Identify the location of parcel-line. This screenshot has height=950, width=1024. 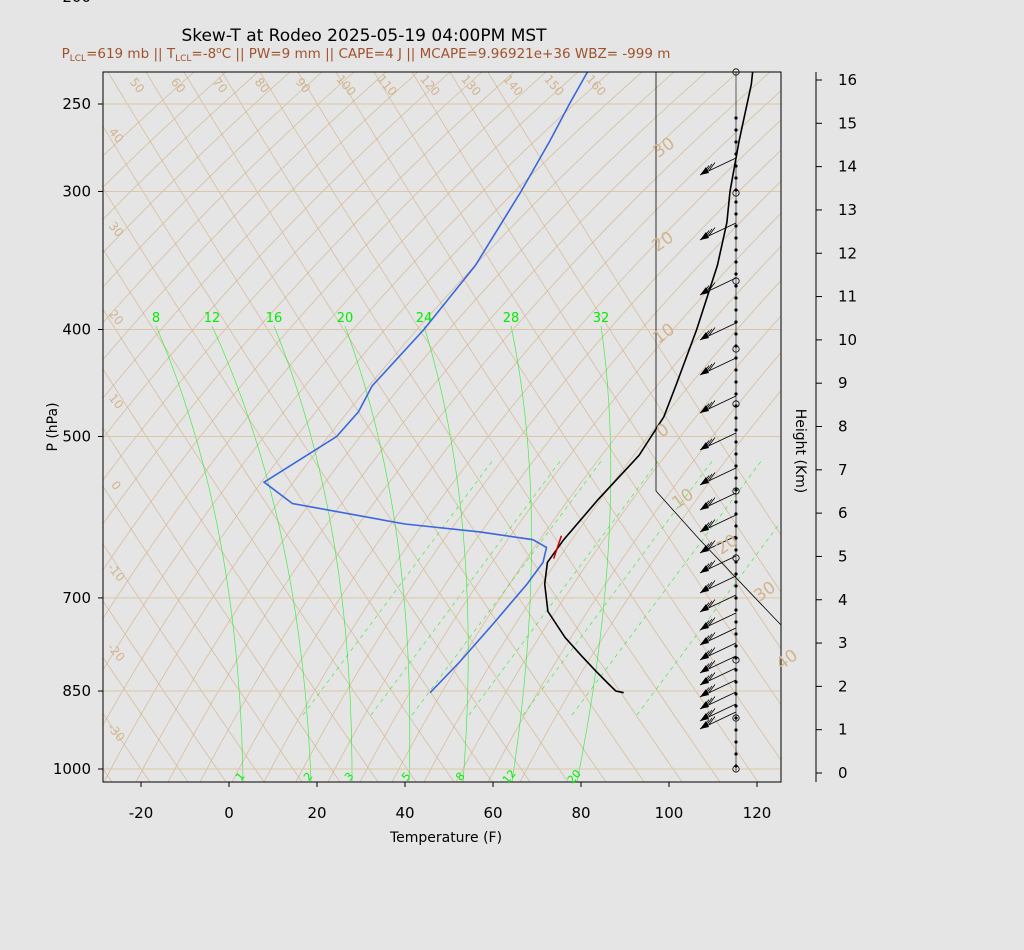
(557, 547).